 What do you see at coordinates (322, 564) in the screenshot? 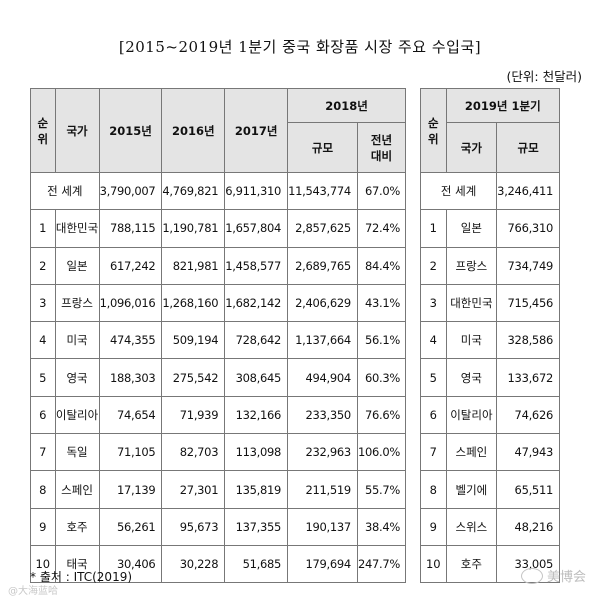
I see `value-2018: 179,694` at bounding box center [322, 564].